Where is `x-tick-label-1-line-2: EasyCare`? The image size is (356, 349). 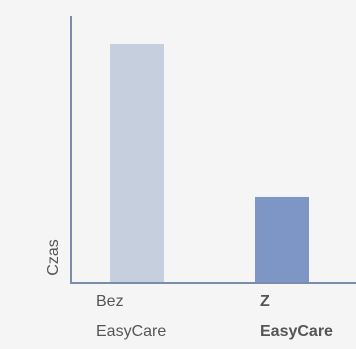
x-tick-label-1-line-2: EasyCare is located at coordinates (131, 331).